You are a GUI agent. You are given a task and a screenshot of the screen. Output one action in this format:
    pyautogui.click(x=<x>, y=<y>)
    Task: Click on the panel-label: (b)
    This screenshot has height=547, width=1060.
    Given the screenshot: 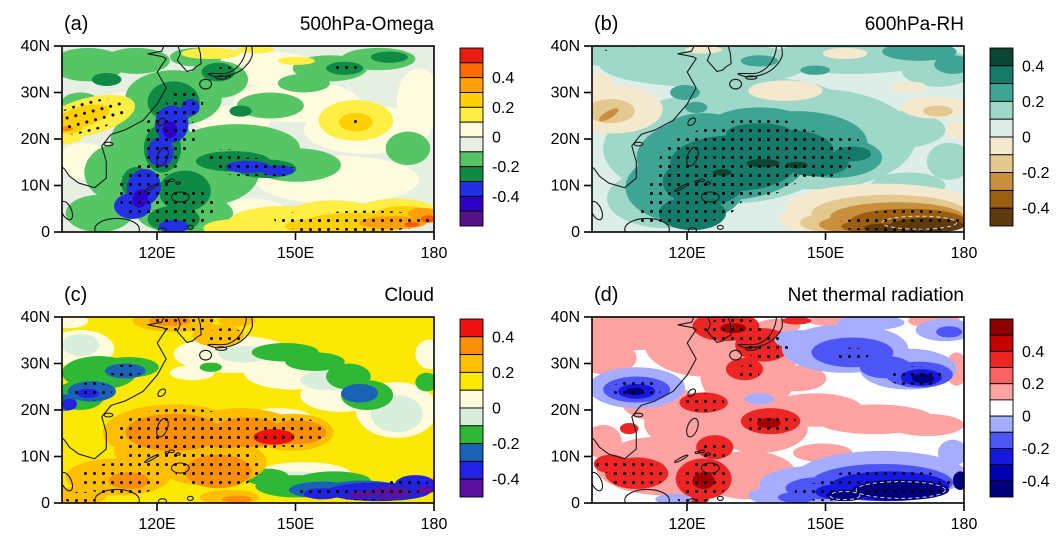 What is the action you would take?
    pyautogui.click(x=606, y=24)
    